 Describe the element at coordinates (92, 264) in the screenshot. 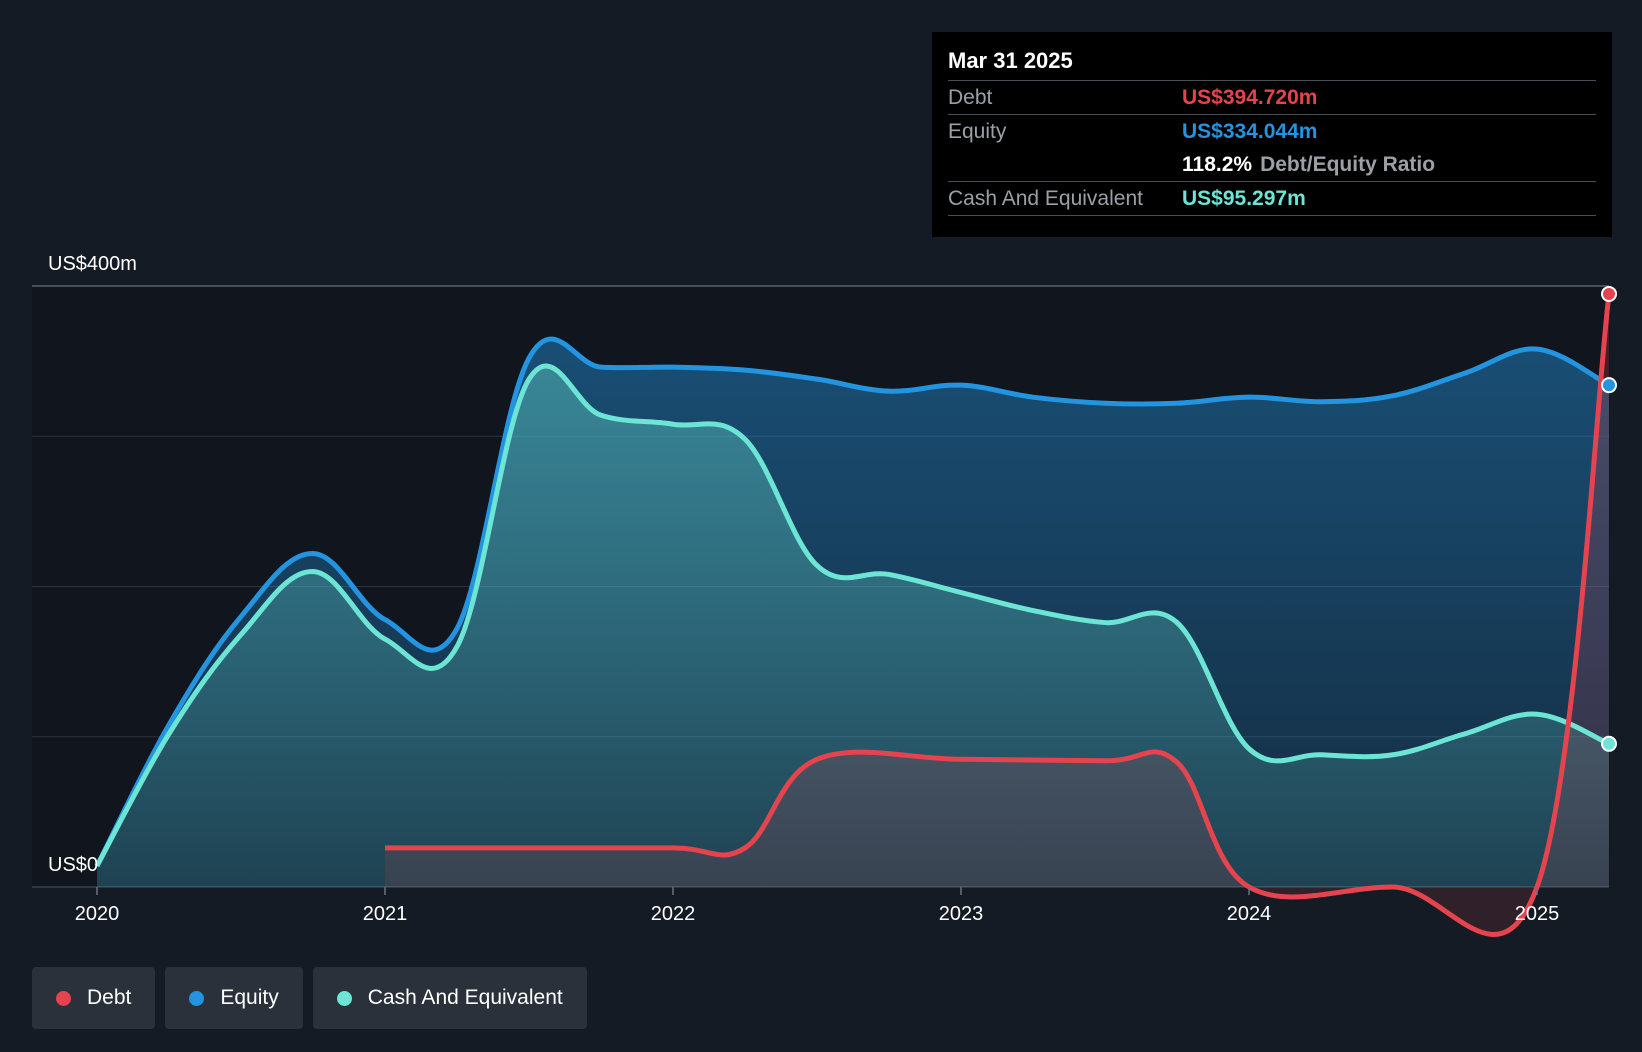

I see `y-axis-top-label: US$400m` at that location.